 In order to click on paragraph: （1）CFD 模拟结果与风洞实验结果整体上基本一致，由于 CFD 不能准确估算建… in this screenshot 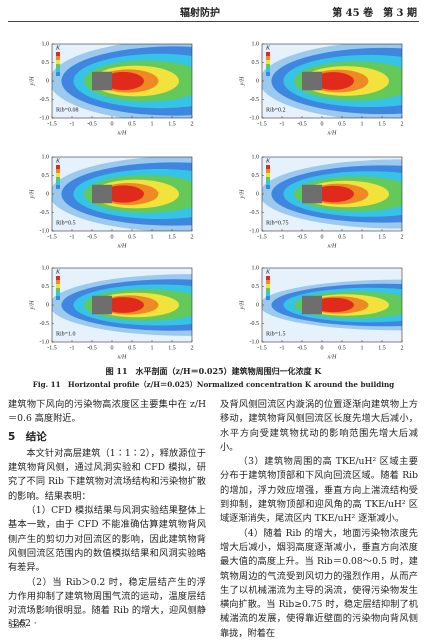, I will do `click(107, 539)`.